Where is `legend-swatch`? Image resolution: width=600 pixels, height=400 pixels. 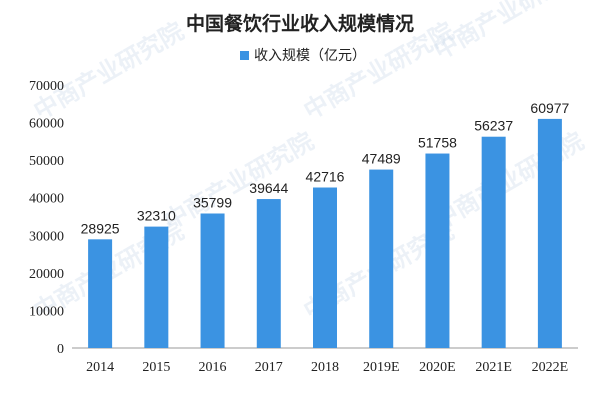
legend-swatch is located at coordinates (244, 55).